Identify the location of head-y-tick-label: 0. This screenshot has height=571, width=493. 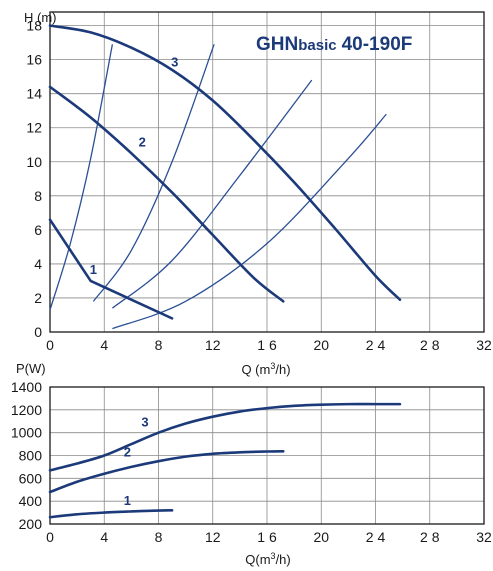
(38, 332).